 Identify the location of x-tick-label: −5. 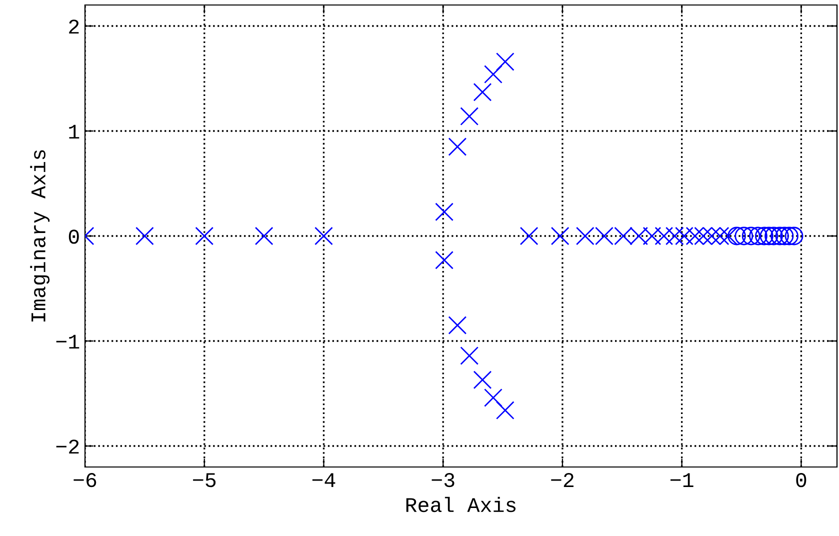
(204, 480).